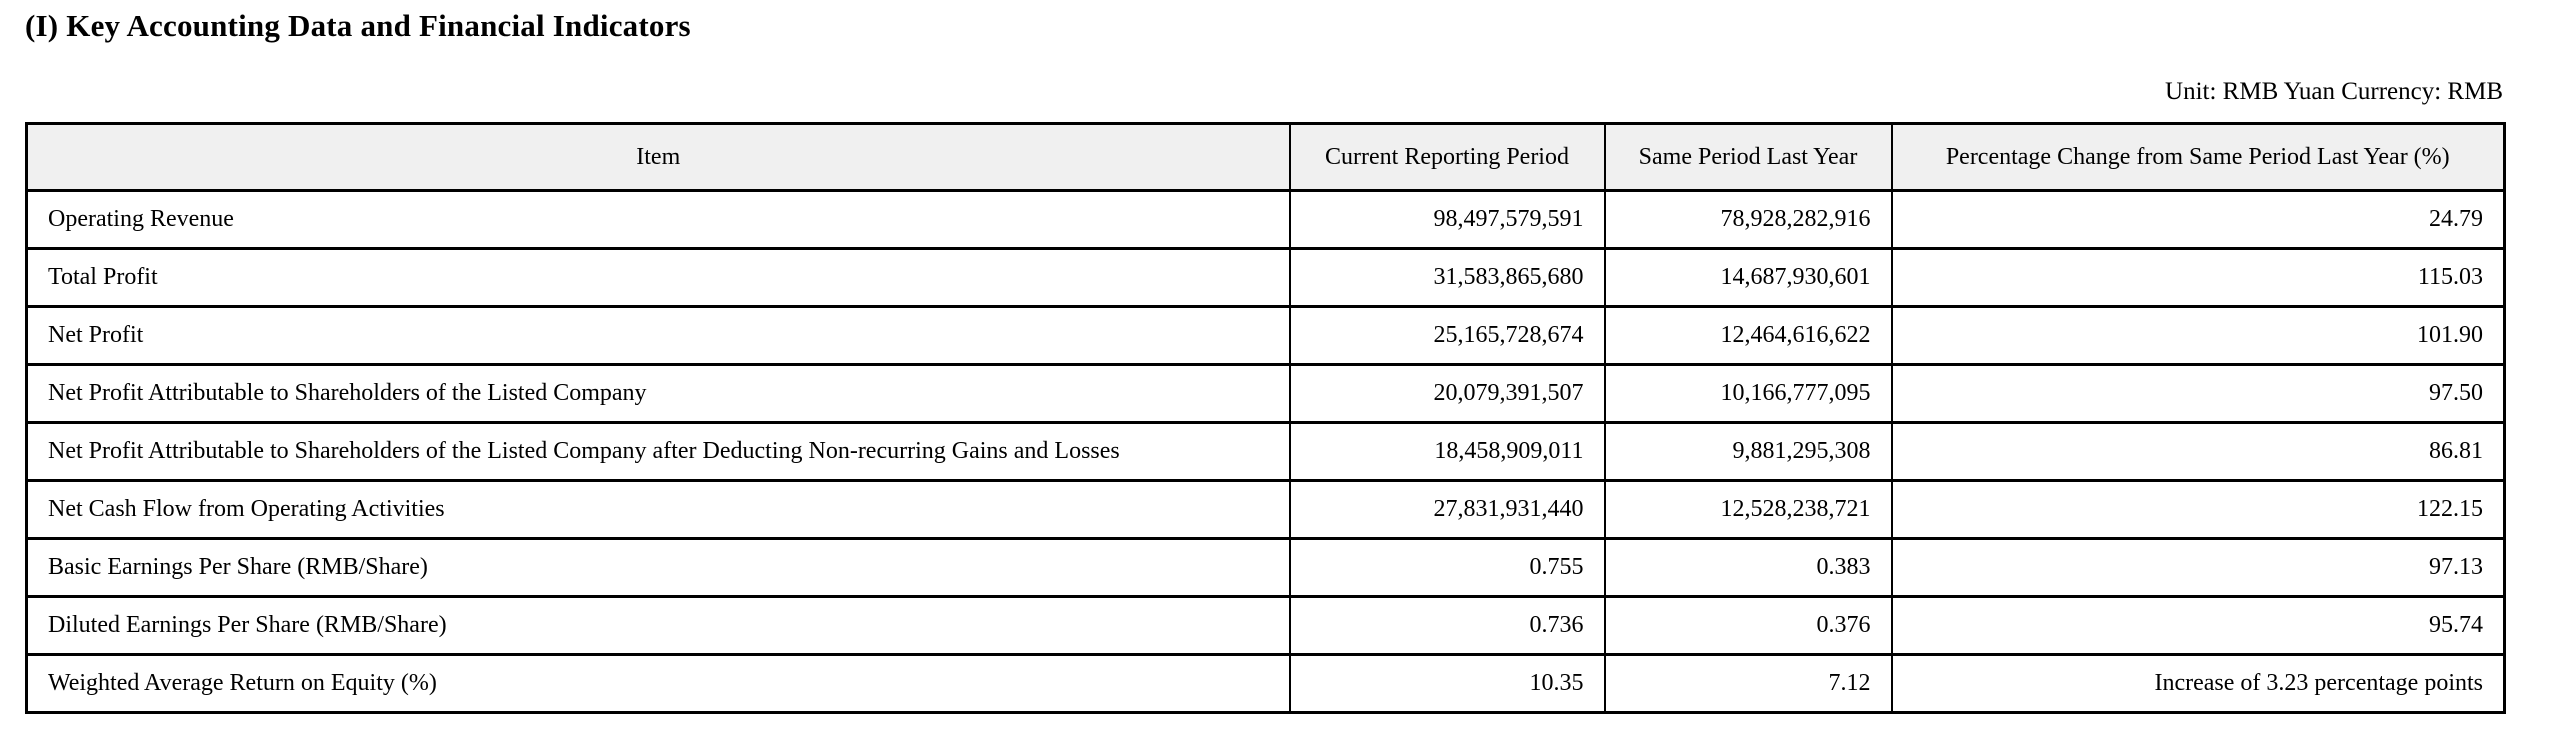 The image size is (2560, 750). Describe the element at coordinates (658, 509) in the screenshot. I see `item-cell: Net Cash Flow from Operating Activities` at that location.